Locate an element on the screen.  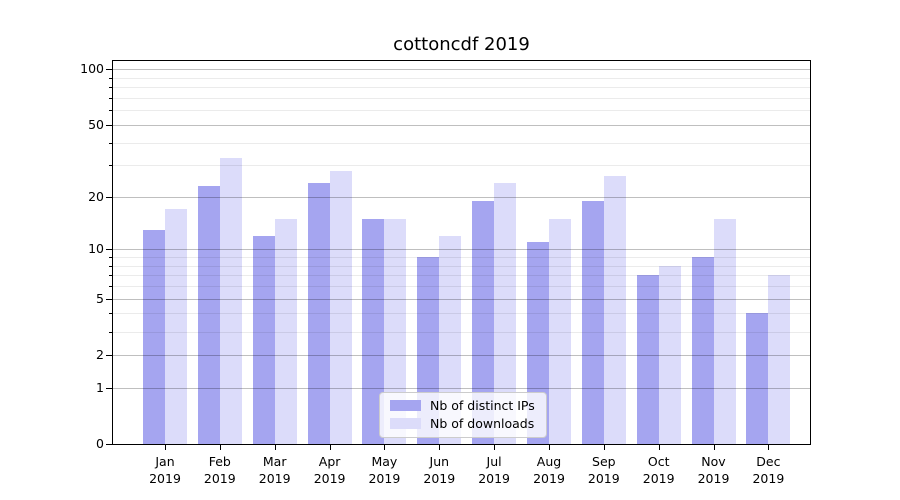
x-tick-label-jun: Jun 2019 is located at coordinates (439, 470).